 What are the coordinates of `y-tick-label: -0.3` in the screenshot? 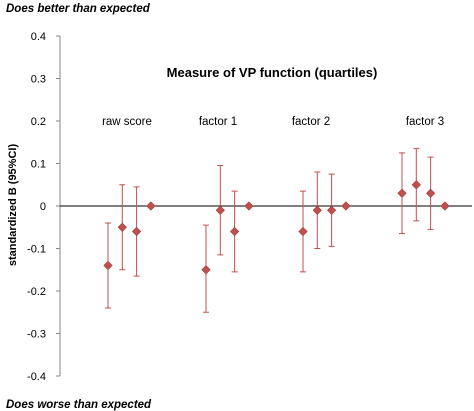 It's located at (36, 335).